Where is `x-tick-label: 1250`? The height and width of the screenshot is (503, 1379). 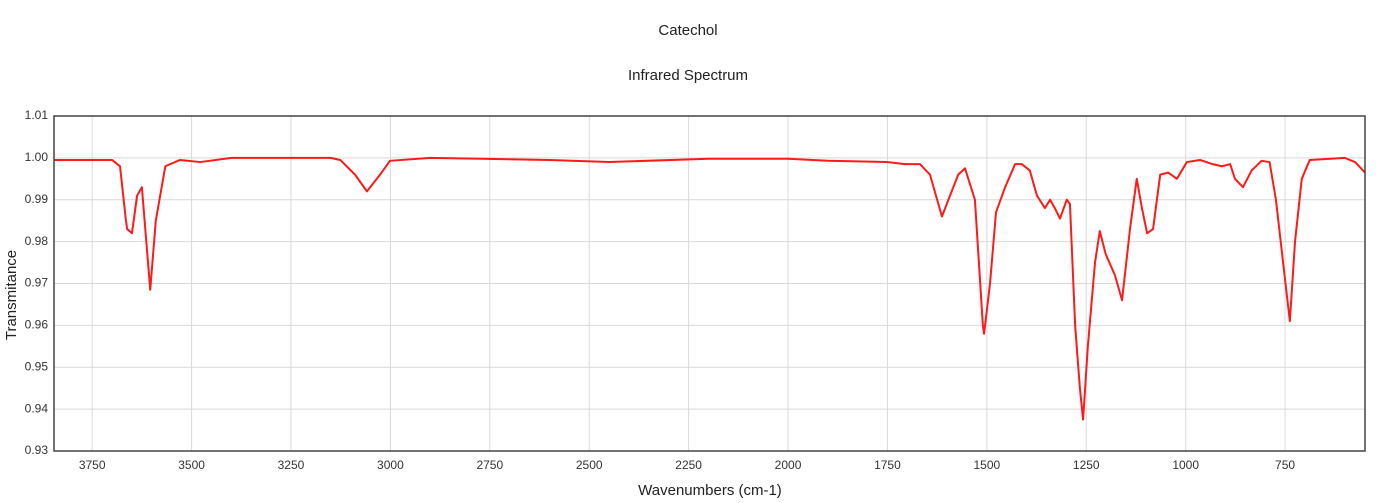 x-tick-label: 1250 is located at coordinates (1086, 465).